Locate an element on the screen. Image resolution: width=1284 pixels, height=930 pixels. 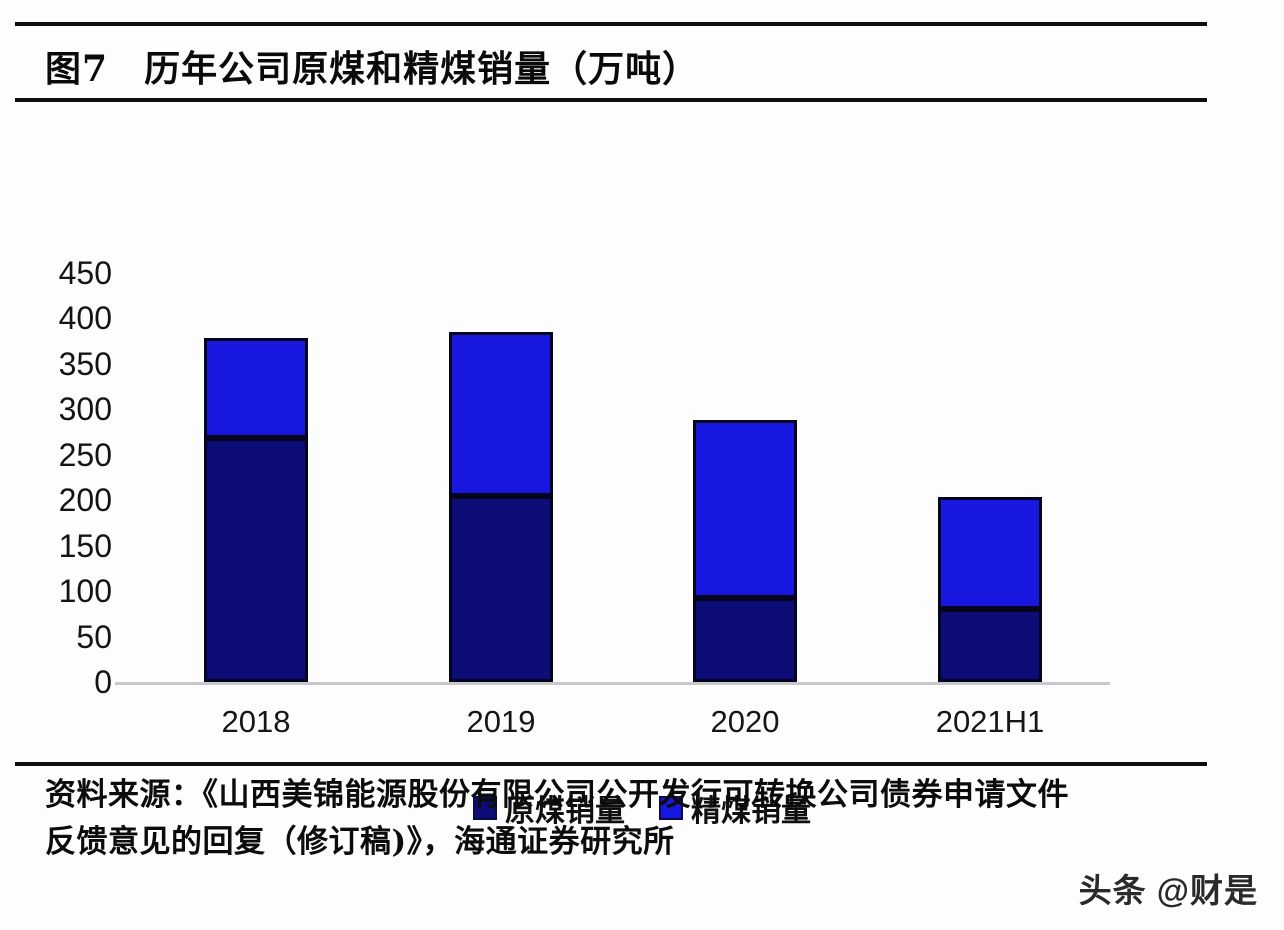
y-tick-label: 0 is located at coordinates (103, 682).